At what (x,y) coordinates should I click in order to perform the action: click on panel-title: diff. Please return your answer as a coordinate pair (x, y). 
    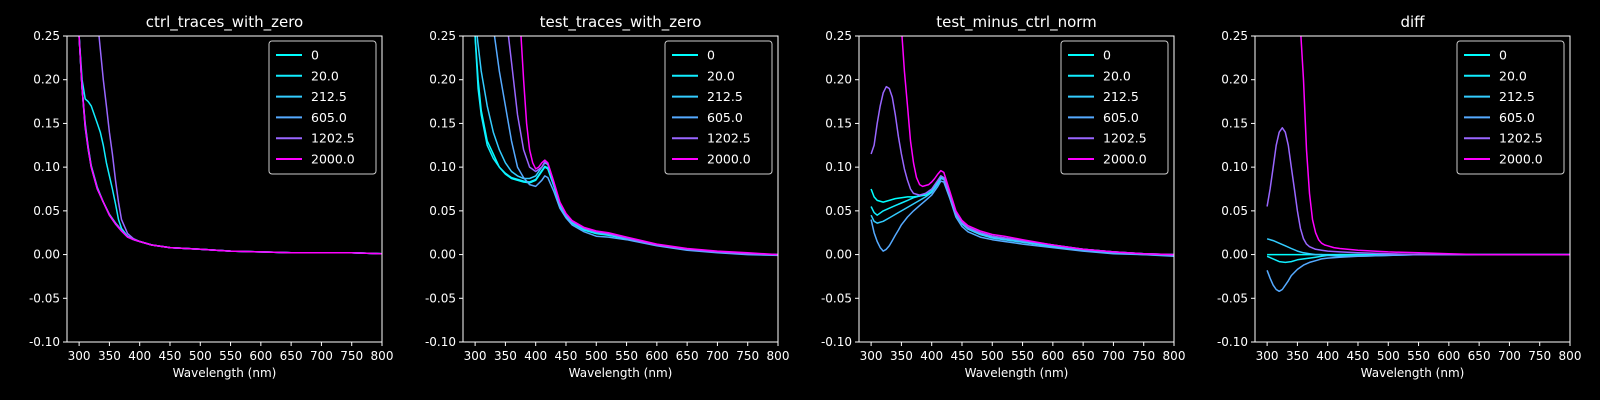
    Looking at the image, I should click on (1412, 22).